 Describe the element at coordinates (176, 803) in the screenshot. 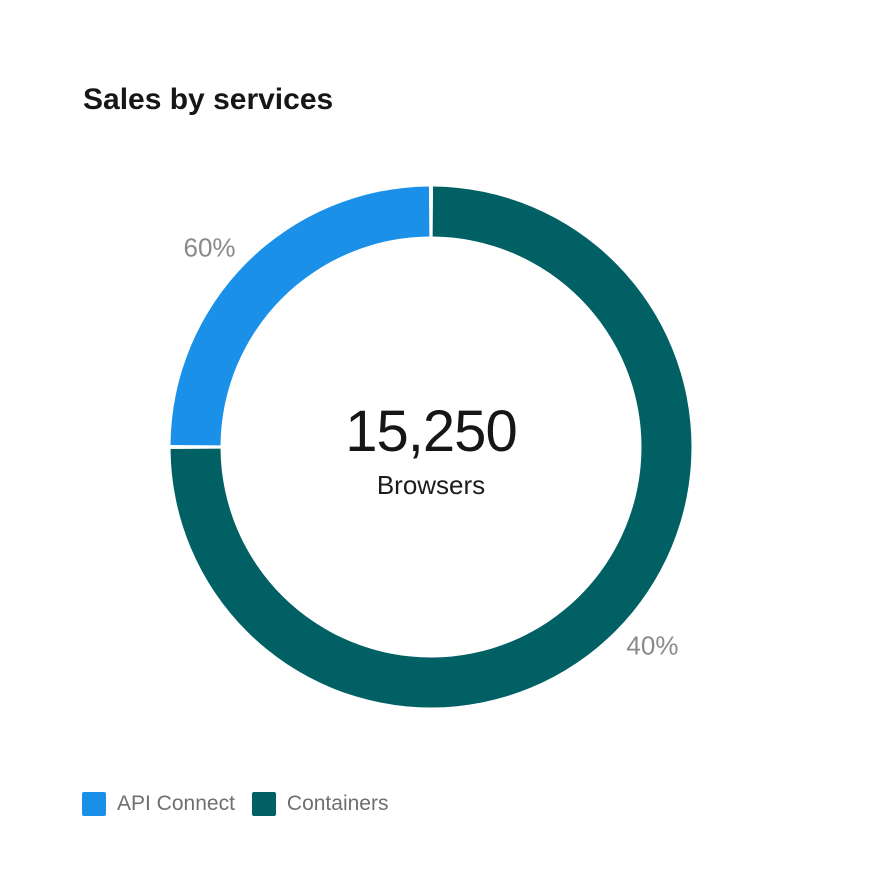

I see `legend-item-label: API Connect` at that location.